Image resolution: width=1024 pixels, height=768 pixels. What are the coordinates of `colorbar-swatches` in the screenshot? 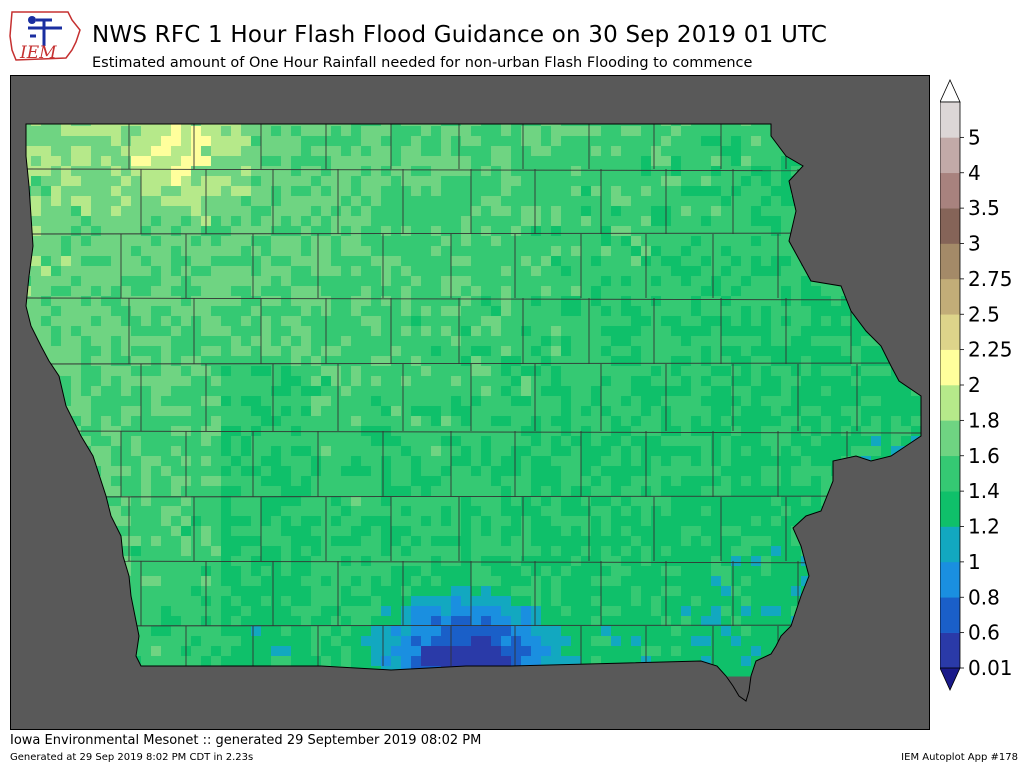 It's located at (950, 385).